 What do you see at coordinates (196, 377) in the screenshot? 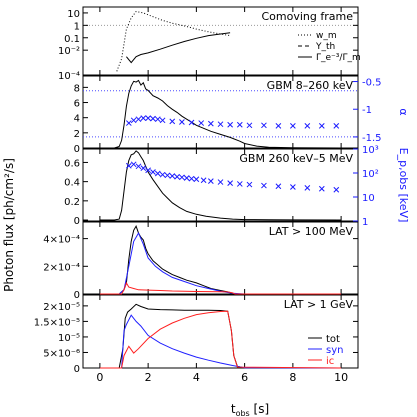
I see `x-tick-label: 4` at bounding box center [196, 377].